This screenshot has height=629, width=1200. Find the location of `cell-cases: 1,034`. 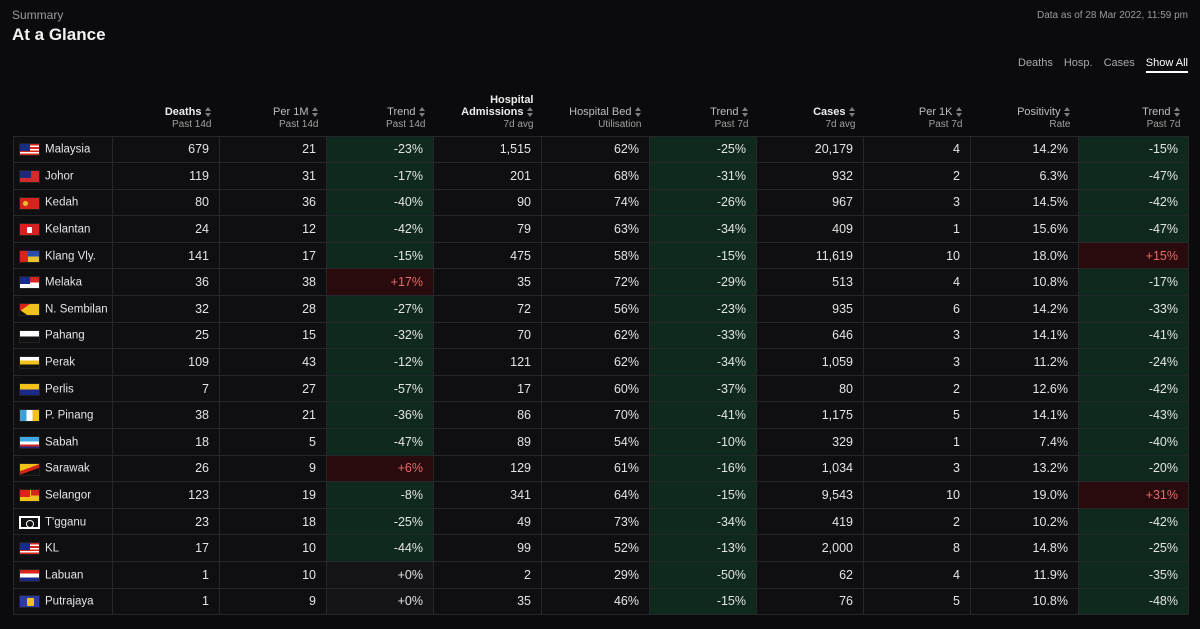

cell-cases: 1,034 is located at coordinates (810, 468).